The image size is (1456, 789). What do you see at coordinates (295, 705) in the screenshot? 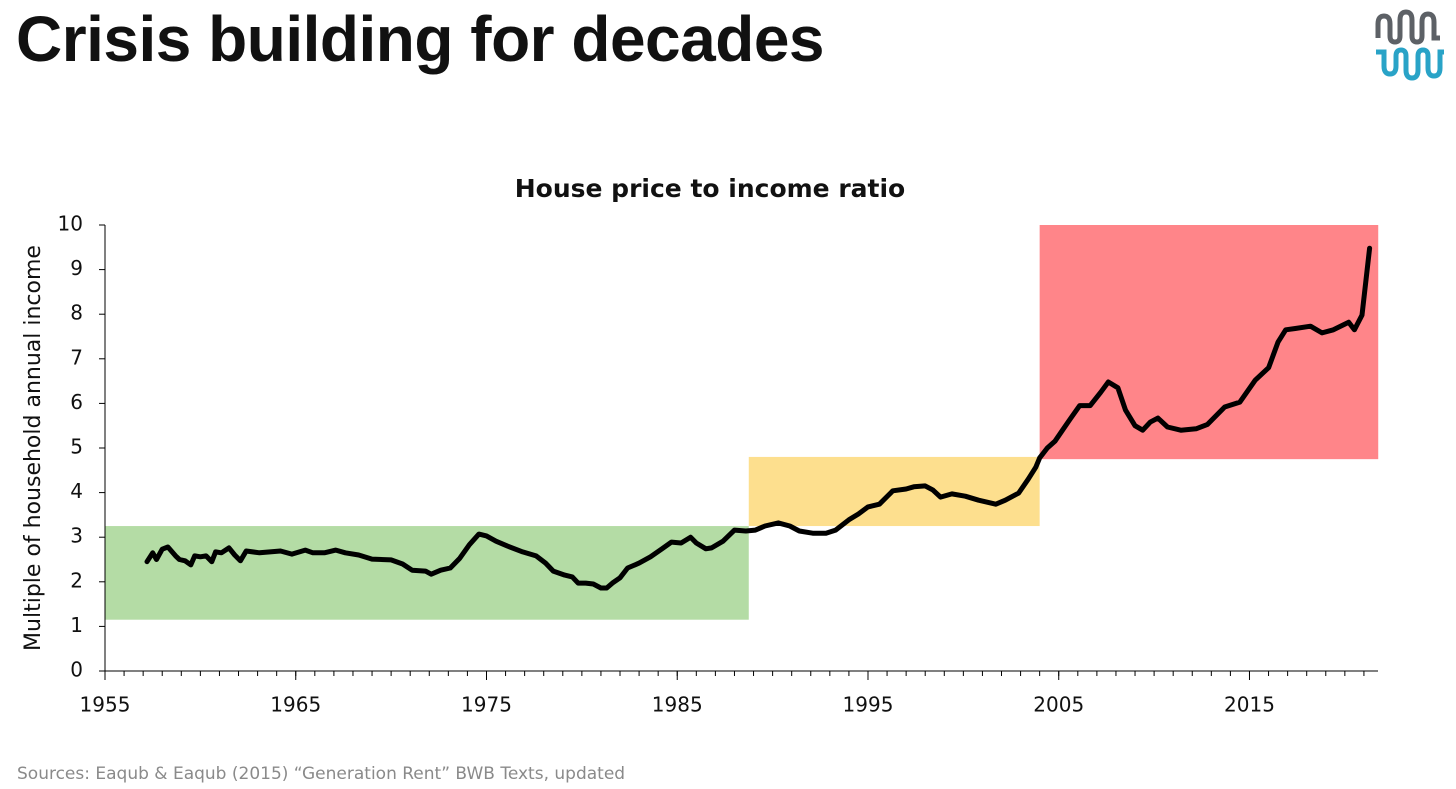
I see `x-tick-label: 1965` at bounding box center [295, 705].